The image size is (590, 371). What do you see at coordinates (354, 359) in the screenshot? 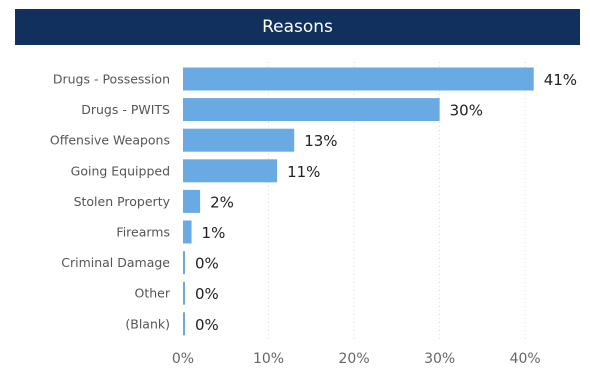
I see `x-tick-label: 20%` at bounding box center [354, 359].